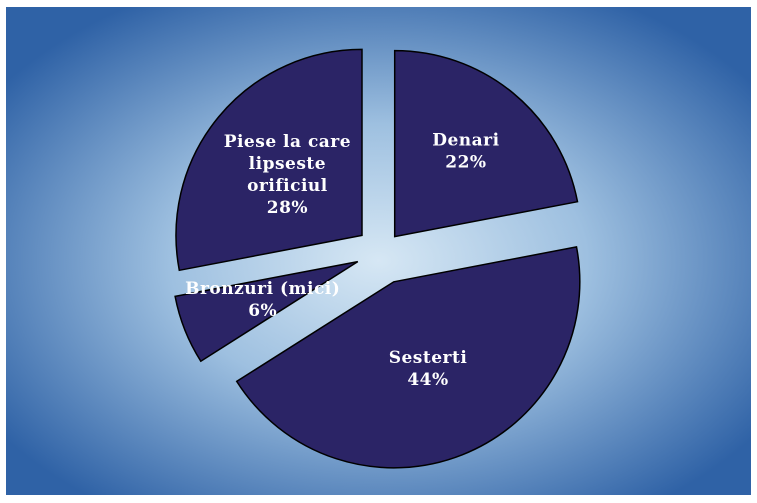  I want to click on slice-category: Sesterti, so click(428, 358).